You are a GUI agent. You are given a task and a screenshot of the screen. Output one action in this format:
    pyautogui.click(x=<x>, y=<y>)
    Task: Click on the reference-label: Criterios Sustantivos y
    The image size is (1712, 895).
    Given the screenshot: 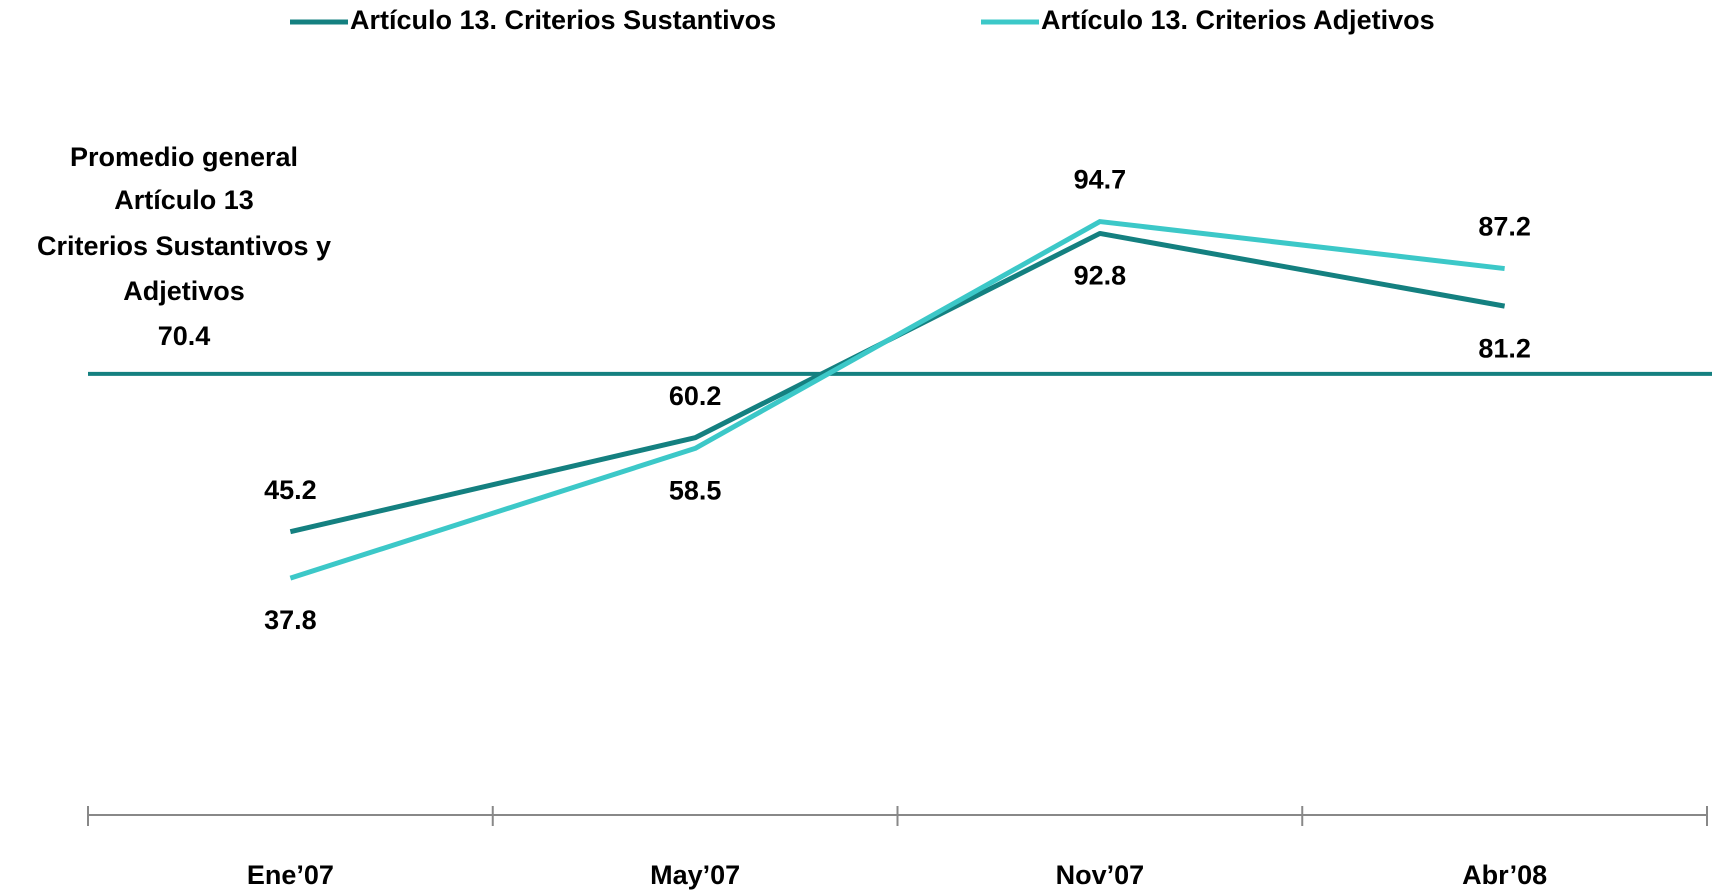 What is the action you would take?
    pyautogui.click(x=184, y=246)
    